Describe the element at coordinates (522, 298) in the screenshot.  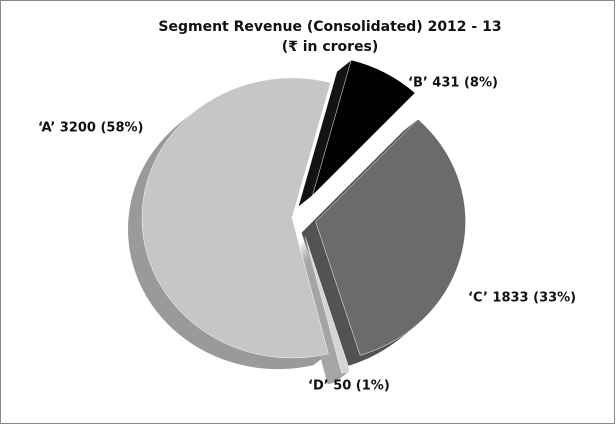
I see `slice-label: ‘C’ 1833 (33%)` at that location.